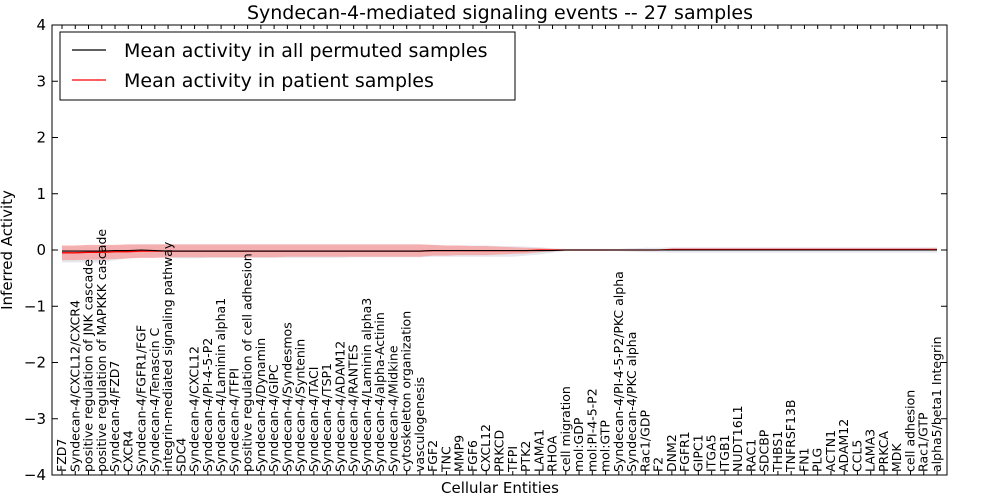 This screenshot has height=500, width=1000. Describe the element at coordinates (154, 399) in the screenshot. I see `x-category-label: Syndecan-4/Tenascin C` at that location.